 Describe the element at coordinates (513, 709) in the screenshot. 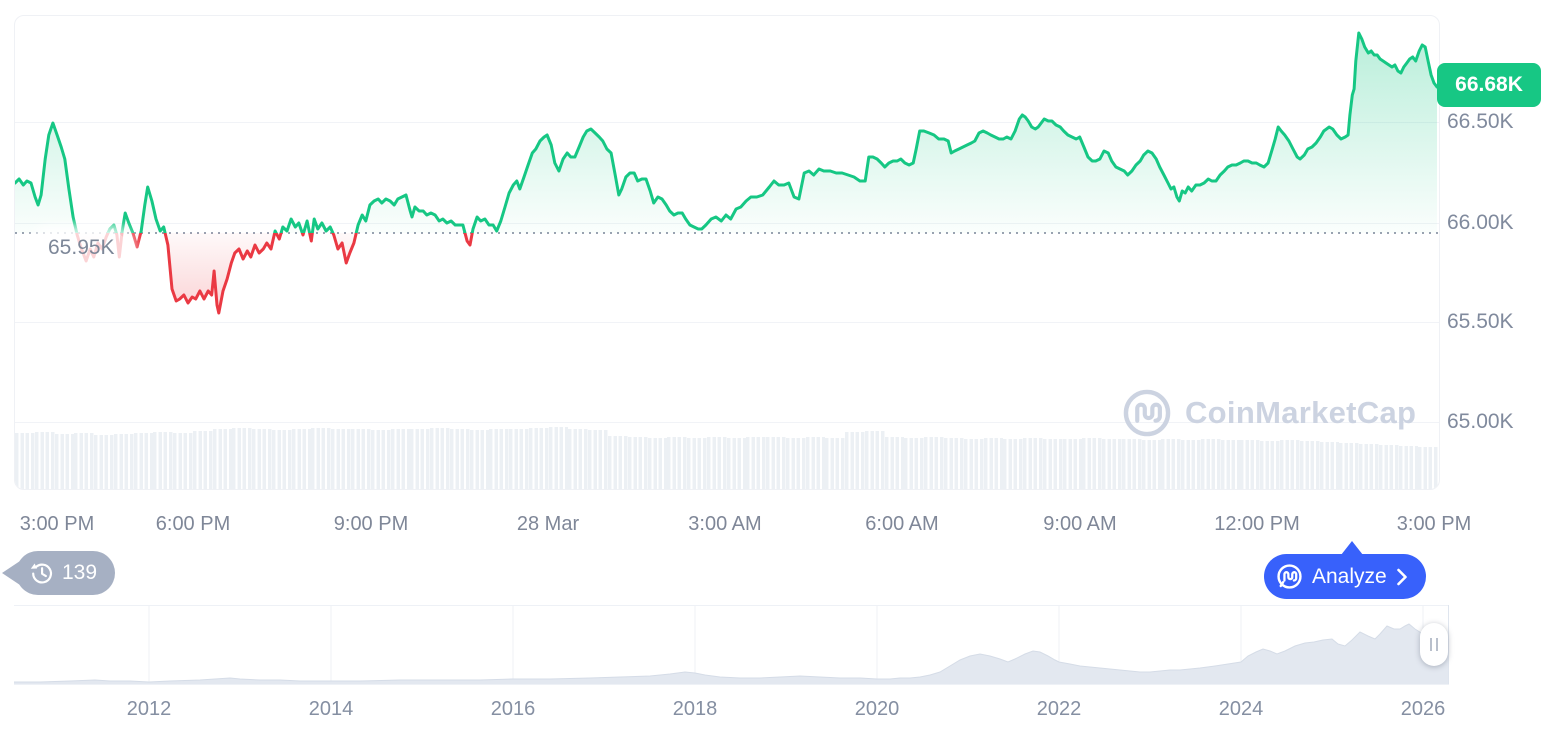

I see `year-axis-label: 2016` at that location.